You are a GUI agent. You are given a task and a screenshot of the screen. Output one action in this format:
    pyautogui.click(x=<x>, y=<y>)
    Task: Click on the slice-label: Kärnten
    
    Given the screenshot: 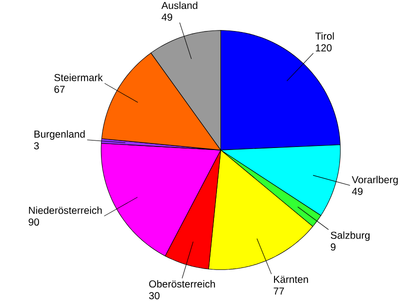 What is the action you would take?
    pyautogui.click(x=291, y=279)
    